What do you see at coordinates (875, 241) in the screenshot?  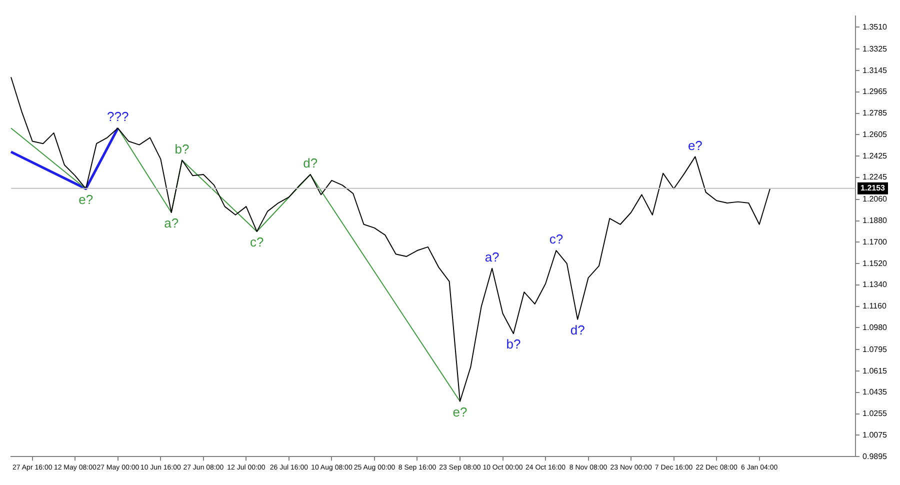 I see `y-tick-label: 1.1700` at bounding box center [875, 241].